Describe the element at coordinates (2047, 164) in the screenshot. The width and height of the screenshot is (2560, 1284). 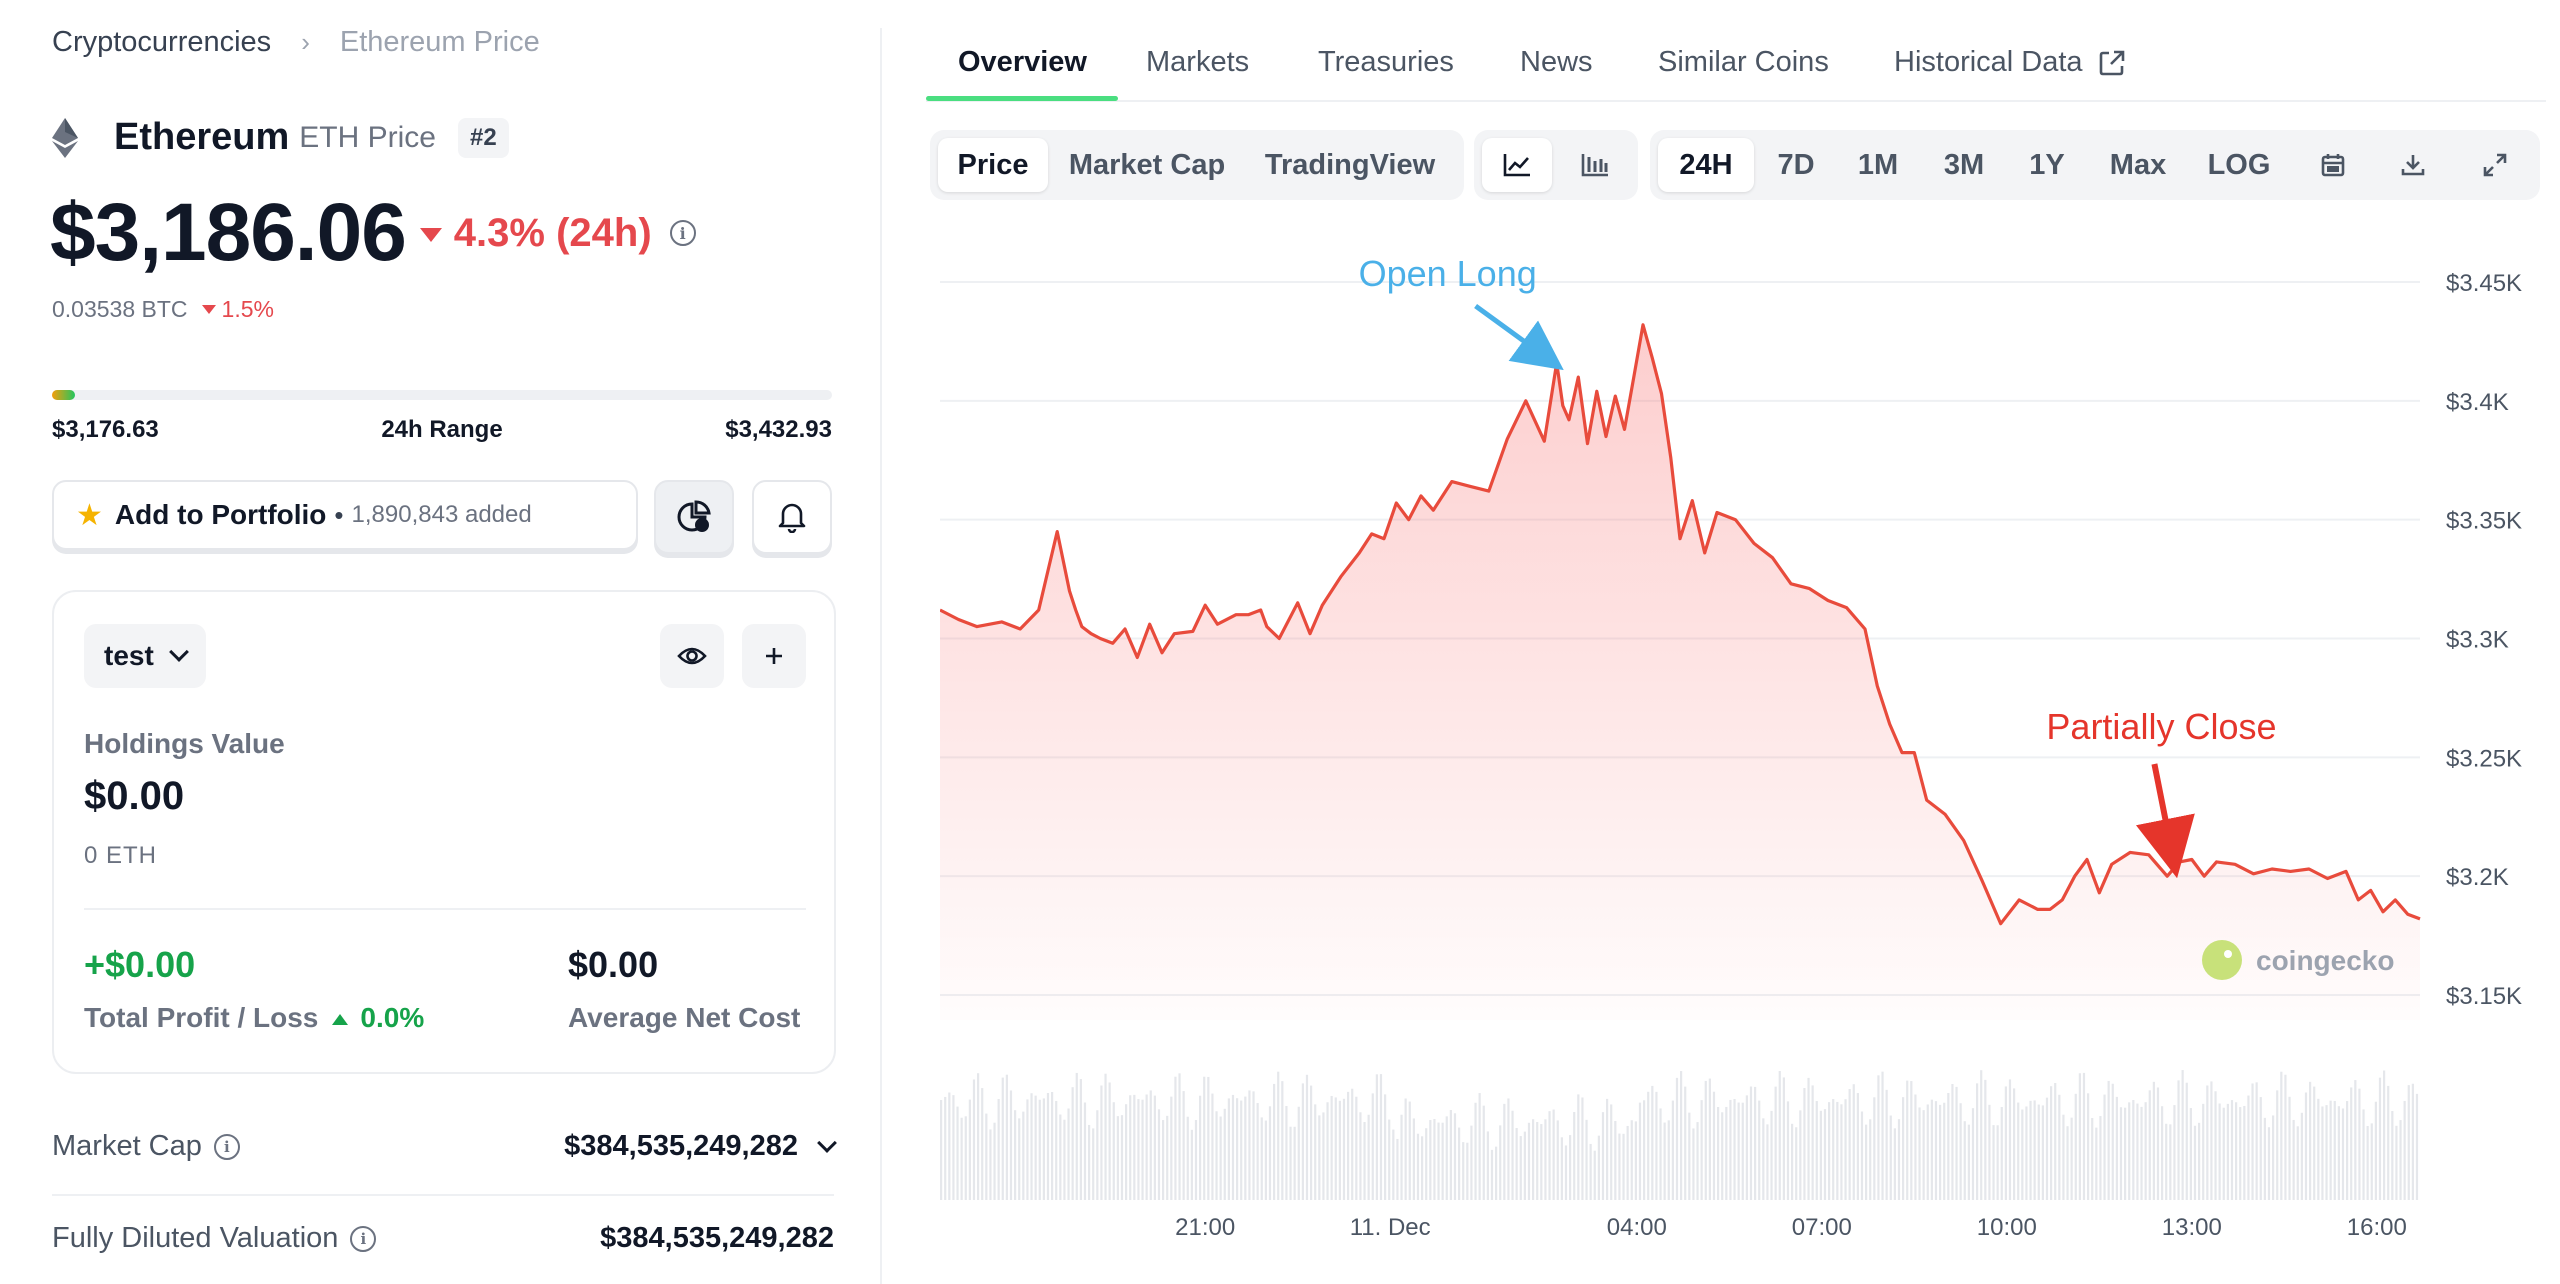
I see `range-1y: 1Y` at that location.